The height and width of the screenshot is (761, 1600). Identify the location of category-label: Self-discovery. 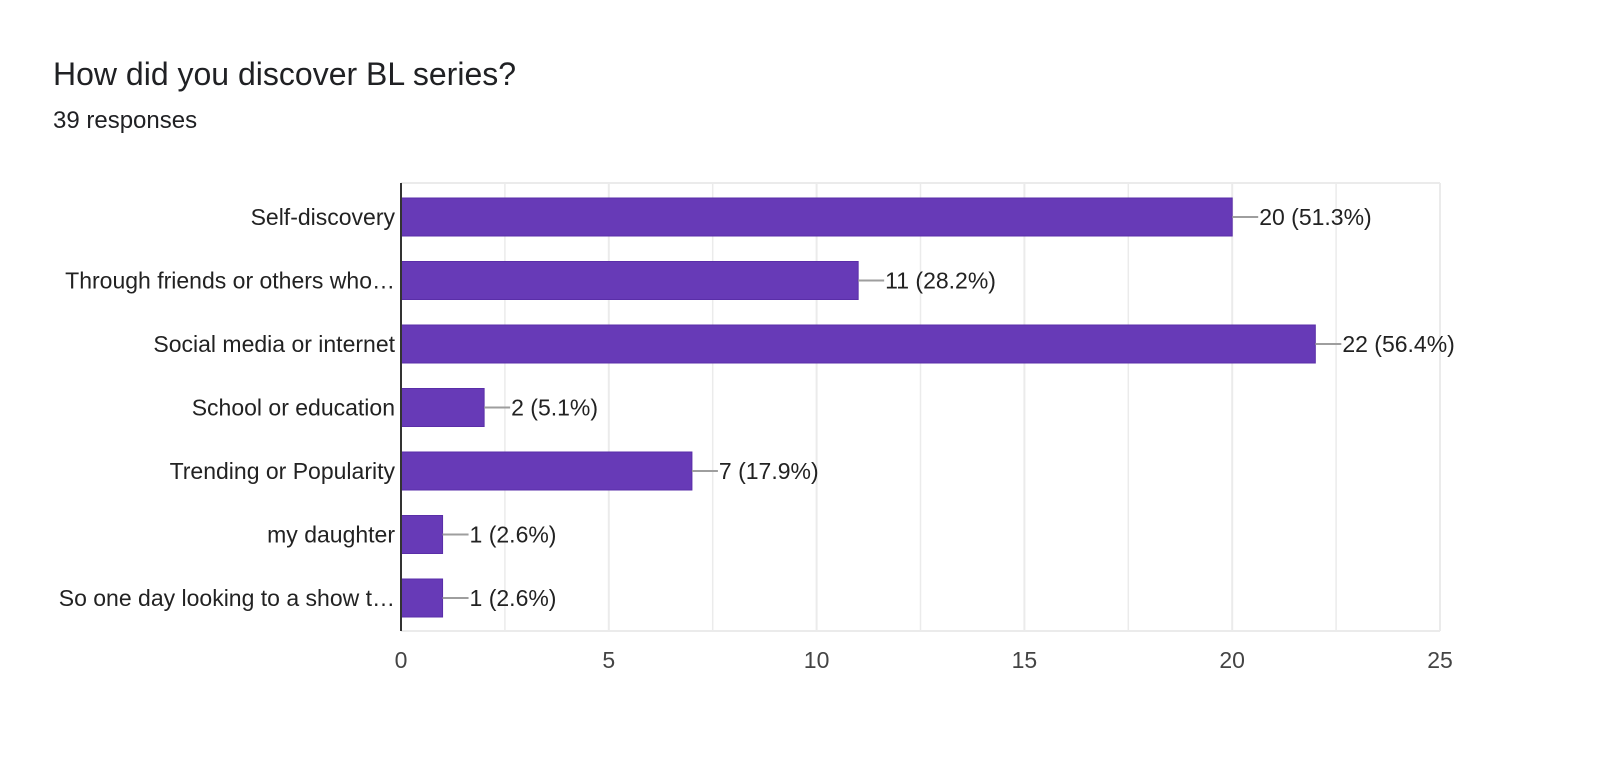
(323, 217).